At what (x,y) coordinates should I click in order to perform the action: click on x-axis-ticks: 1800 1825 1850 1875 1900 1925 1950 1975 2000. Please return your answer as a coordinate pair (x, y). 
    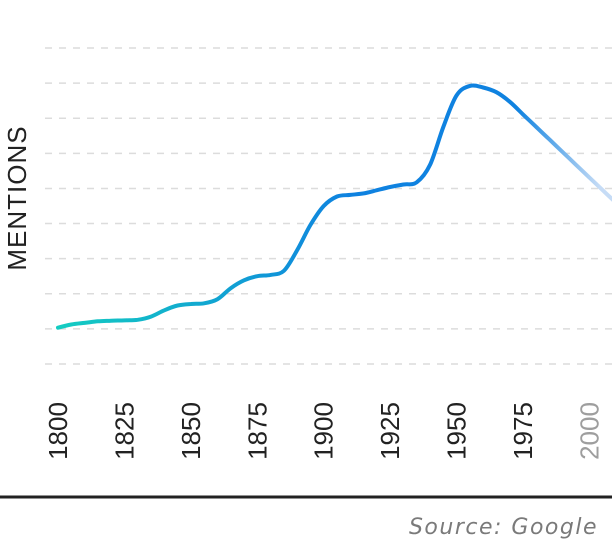
    Looking at the image, I should click on (323, 431).